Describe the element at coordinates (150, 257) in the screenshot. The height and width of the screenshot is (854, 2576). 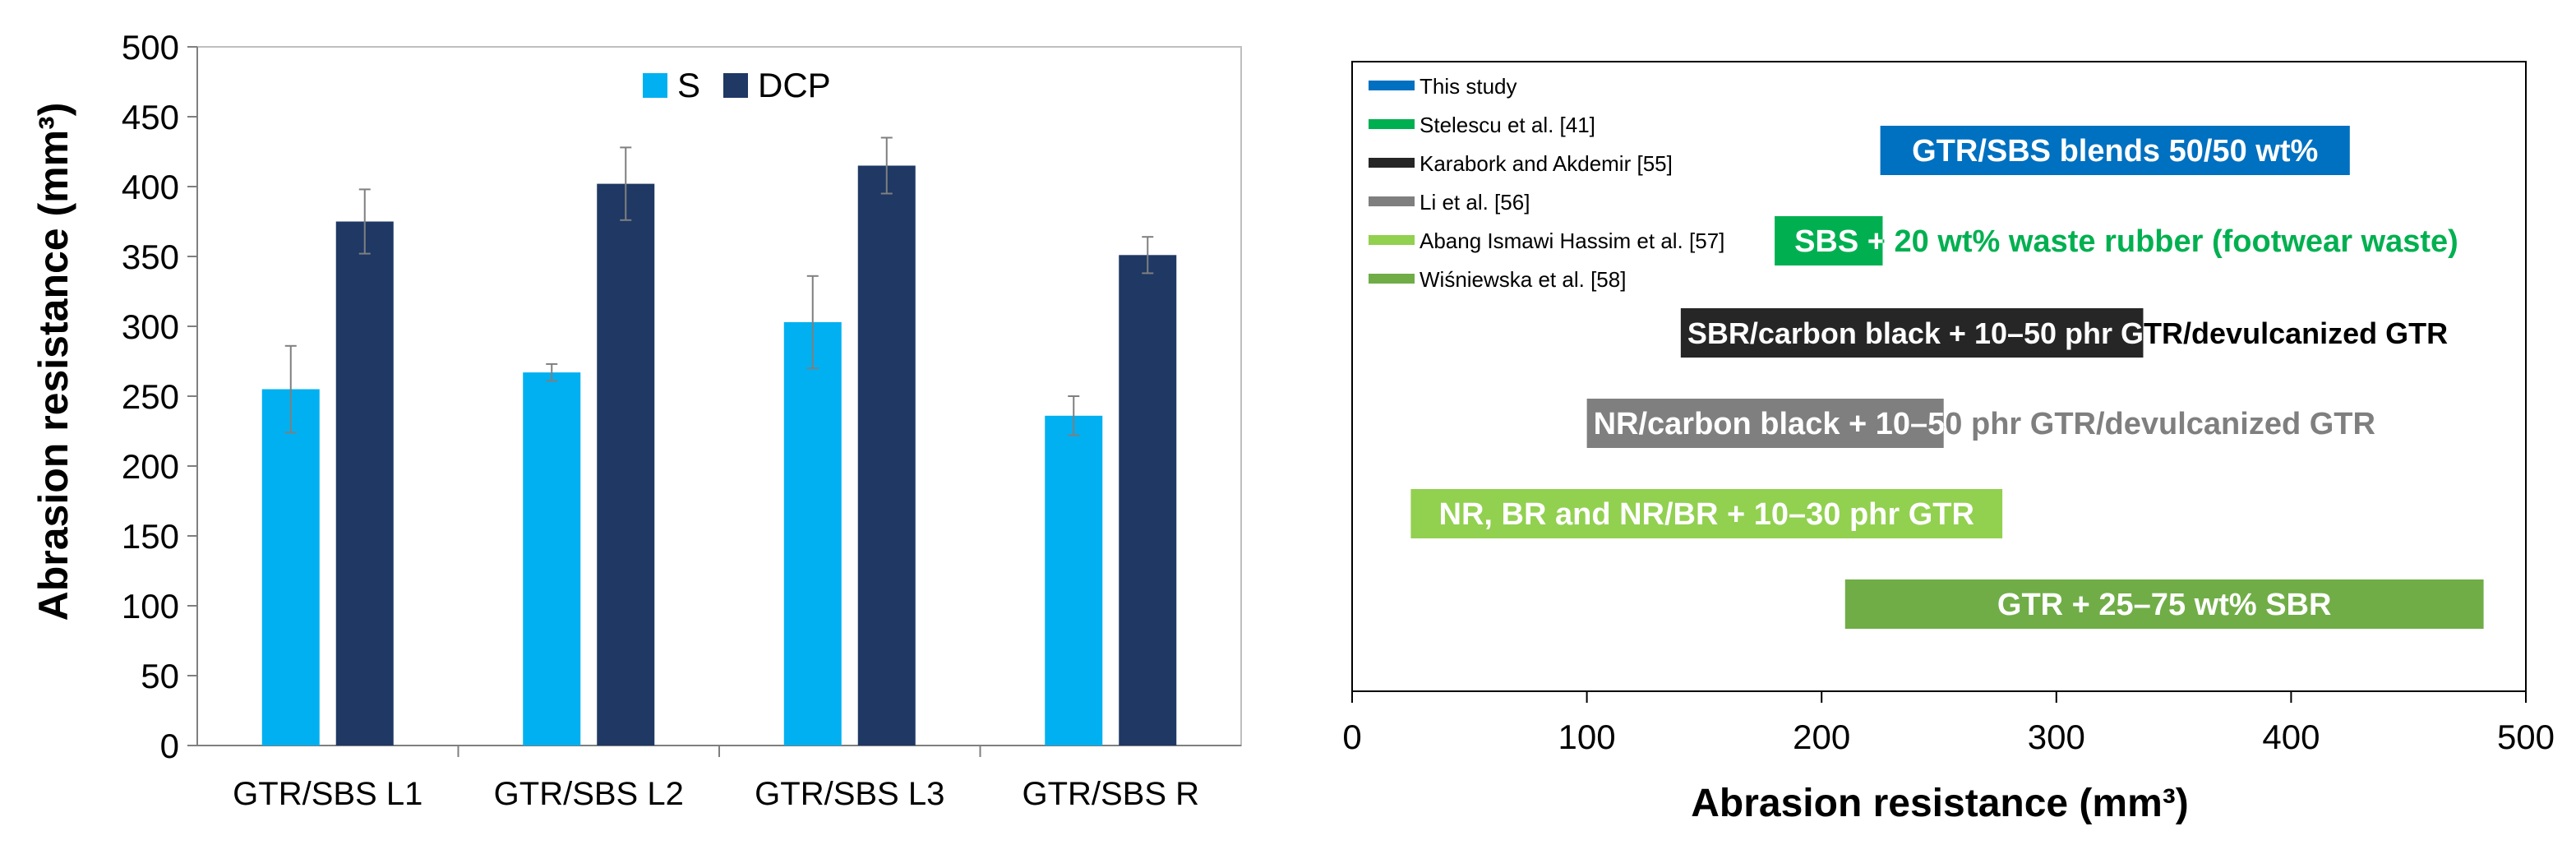
I see `left-y-tick-label: 350` at that location.